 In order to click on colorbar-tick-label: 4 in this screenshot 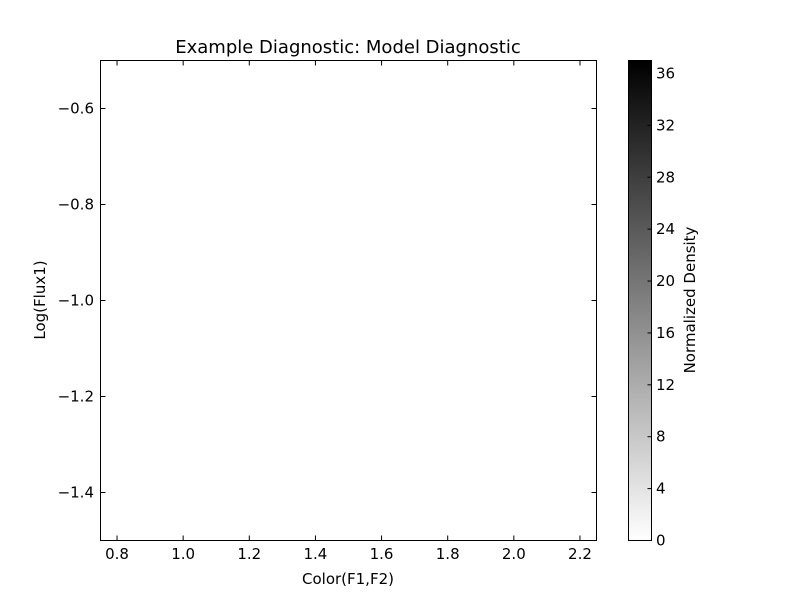, I will do `click(661, 489)`.